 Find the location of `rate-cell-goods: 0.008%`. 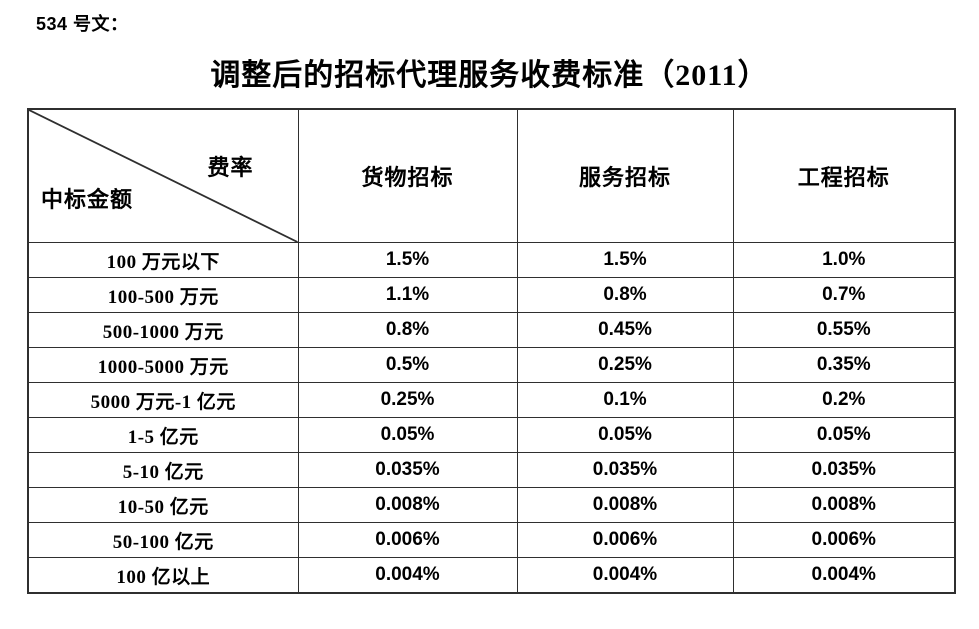

rate-cell-goods: 0.008% is located at coordinates (407, 505).